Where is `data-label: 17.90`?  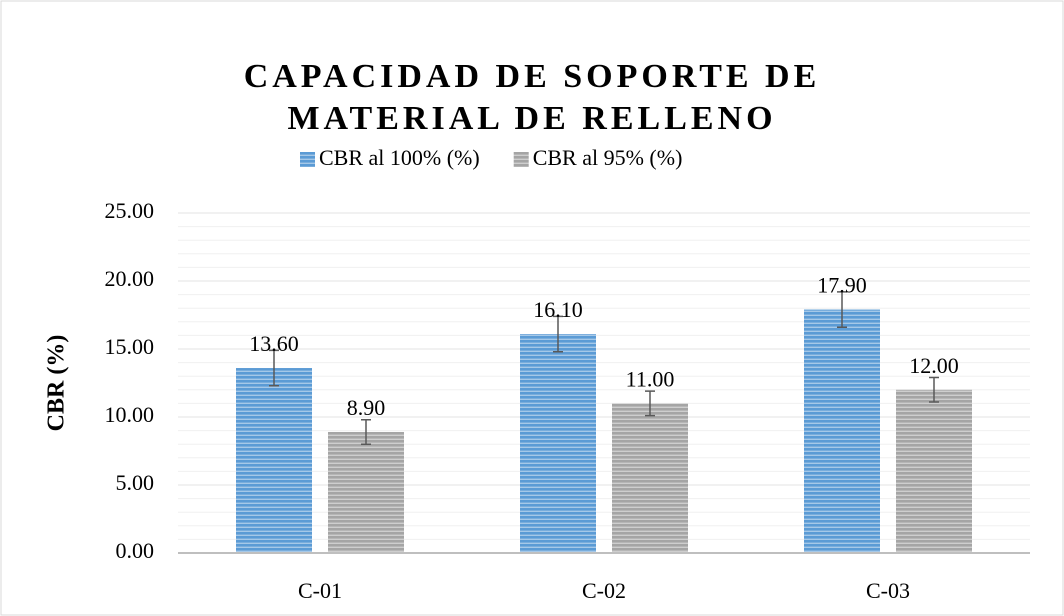
data-label: 17.90 is located at coordinates (842, 285).